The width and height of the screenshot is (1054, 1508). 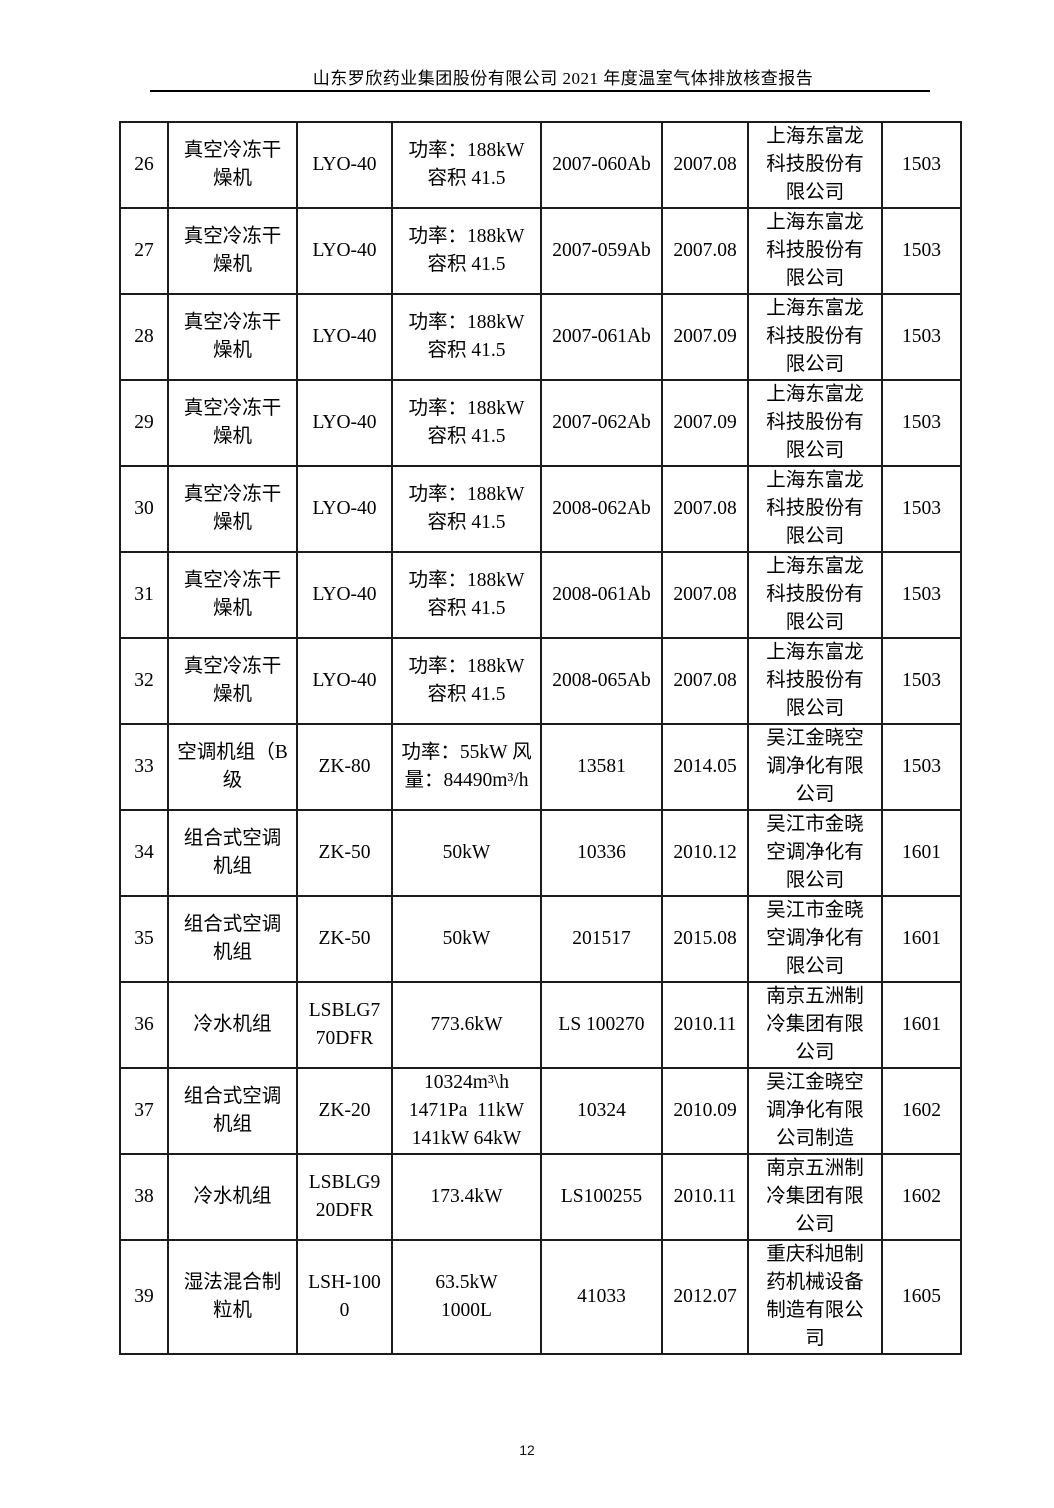 I want to click on cell-serial-number: 41033, so click(x=601, y=1297).